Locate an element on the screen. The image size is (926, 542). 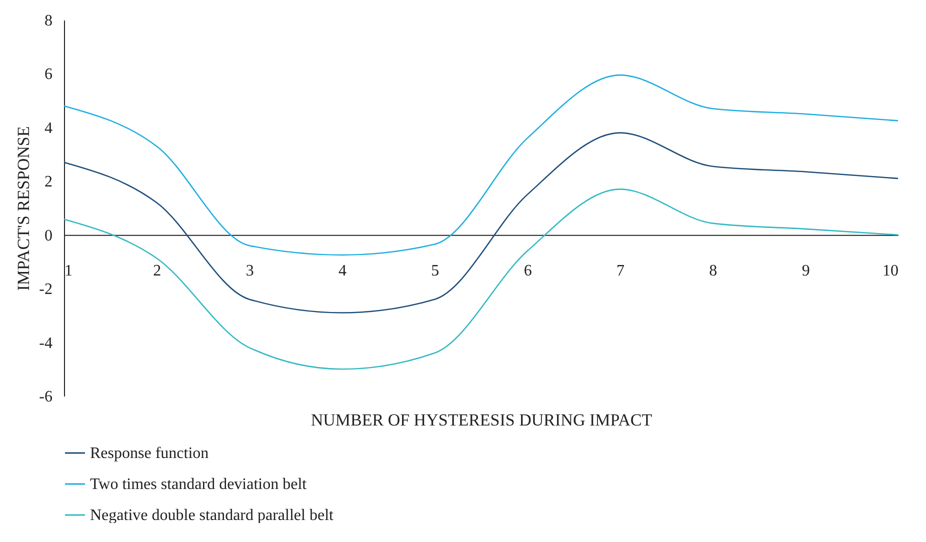
y-tick-label: -2 is located at coordinates (45, 289).